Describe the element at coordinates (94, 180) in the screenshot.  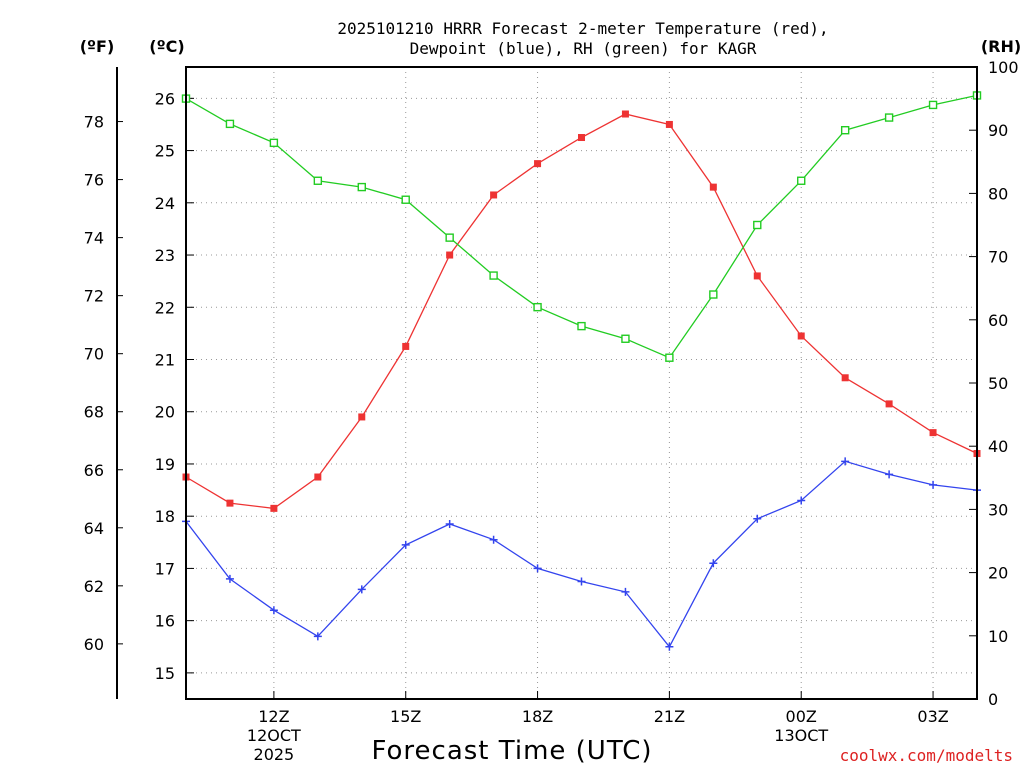
I see `fahrenheit-tick-label: 76` at that location.